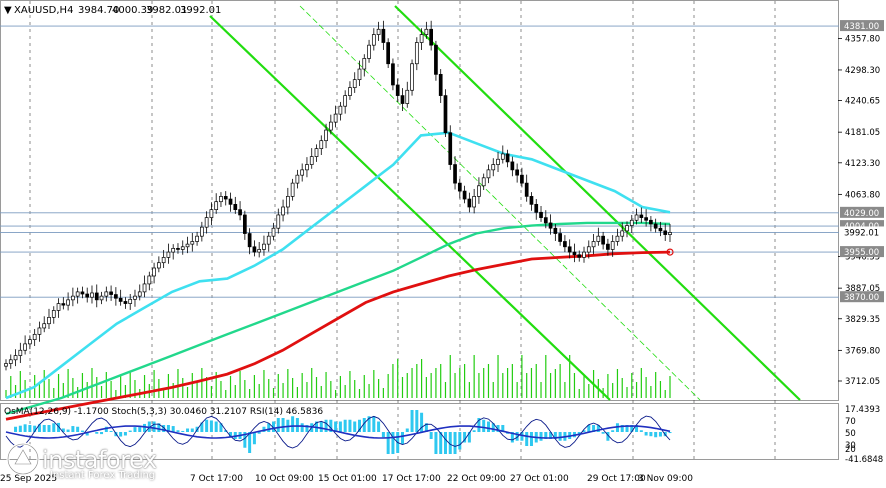 This screenshot has height=488, width=886. What do you see at coordinates (862, 164) in the screenshot?
I see `price-tick-label: 4123.30` at bounding box center [862, 164].